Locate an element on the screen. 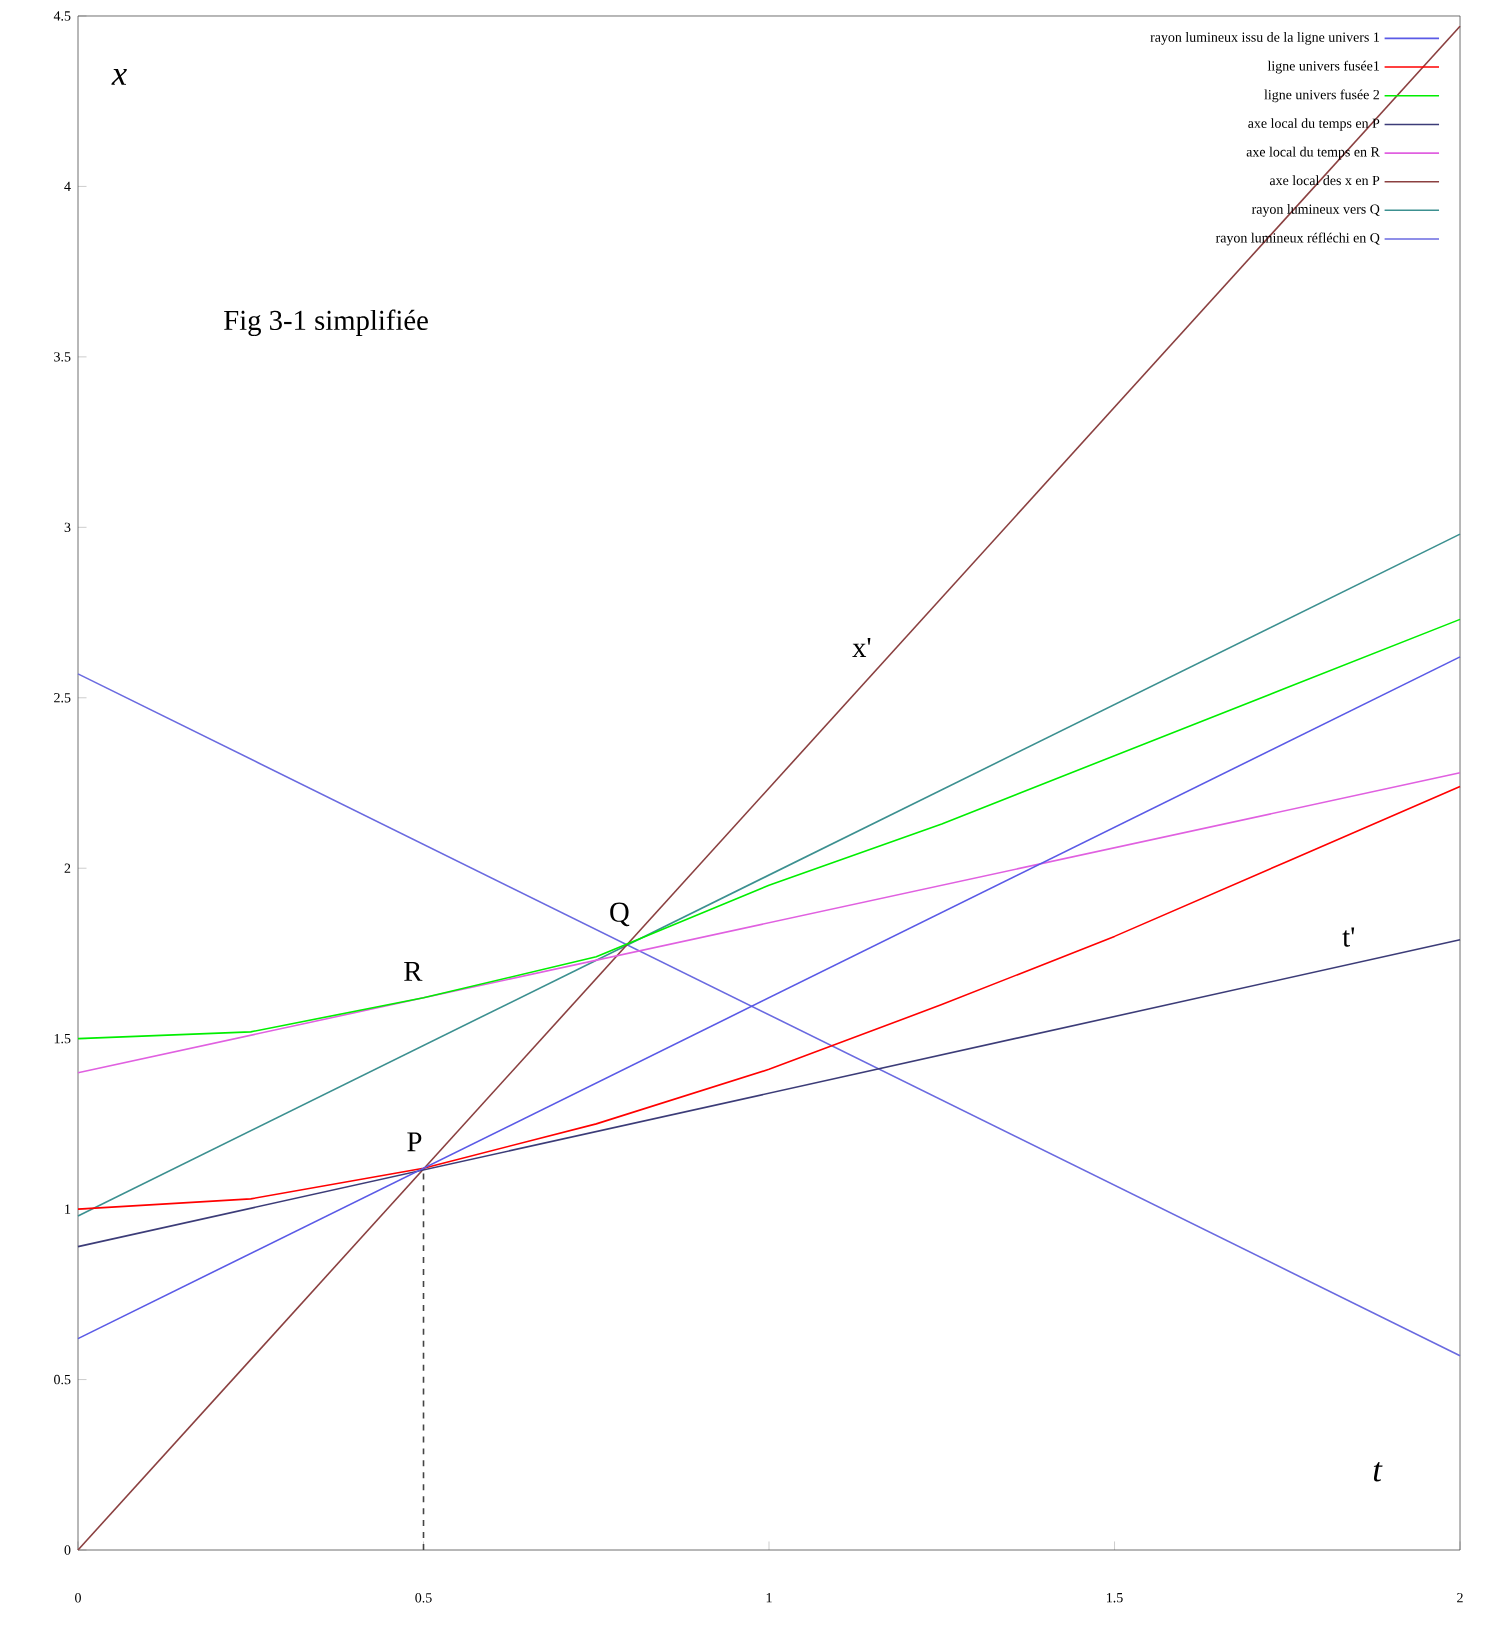 Image resolution: width=1504 pixels, height=1638 pixels. annotation: t' is located at coordinates (1348, 937).